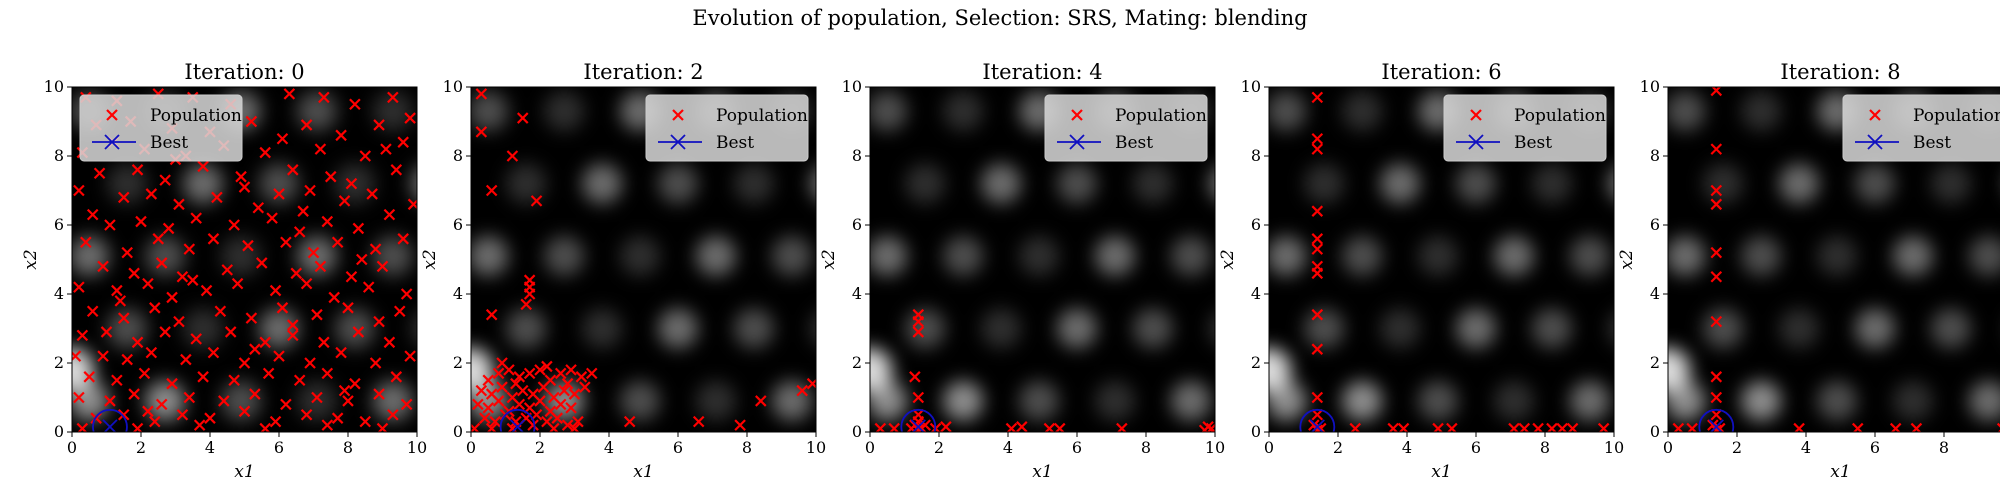 The width and height of the screenshot is (2000, 500). Describe the element at coordinates (1146, 447) in the screenshot. I see `x-tick-label: 8` at that location.